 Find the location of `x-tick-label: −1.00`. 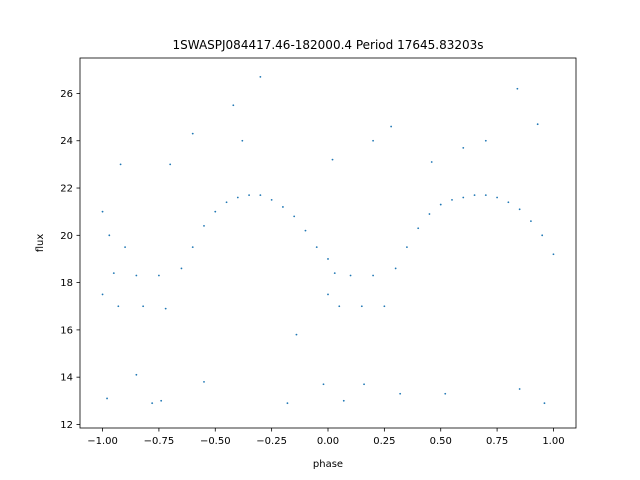

x-tick-label: −1.00 is located at coordinates (102, 441).